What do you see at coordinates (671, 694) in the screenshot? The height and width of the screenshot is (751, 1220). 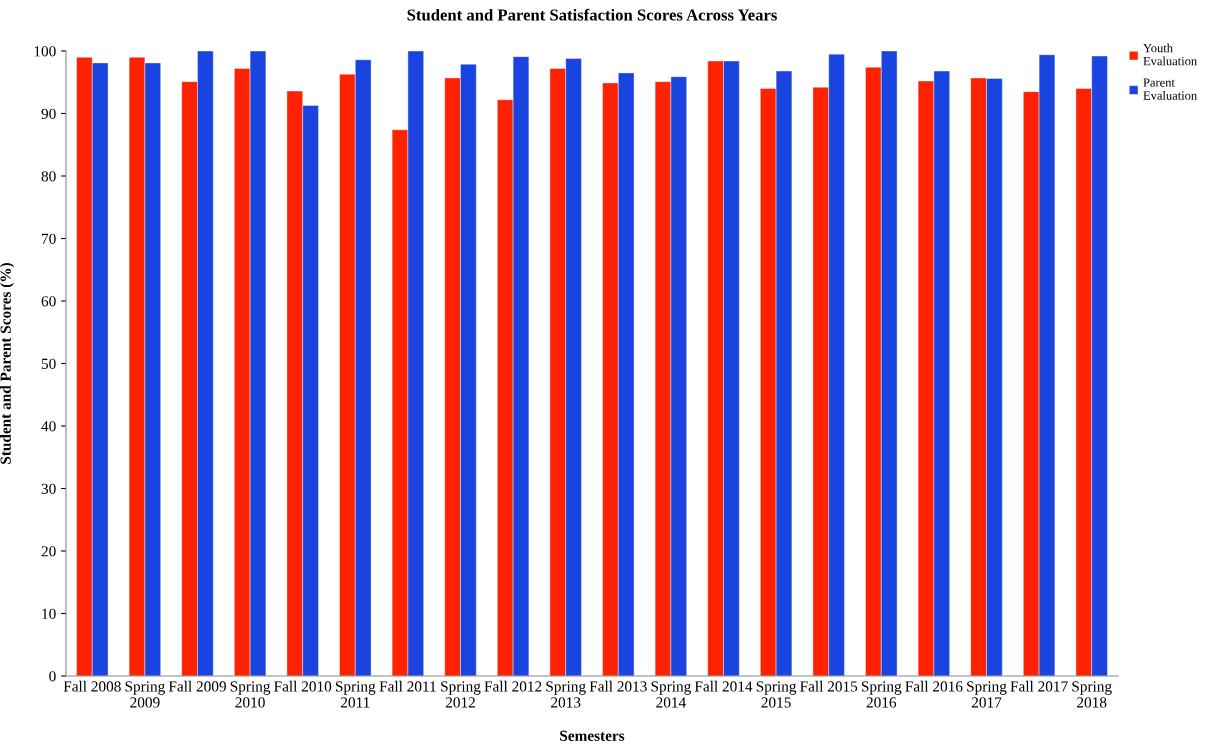 I see `x-tick-label: Spring 2014` at bounding box center [671, 694].